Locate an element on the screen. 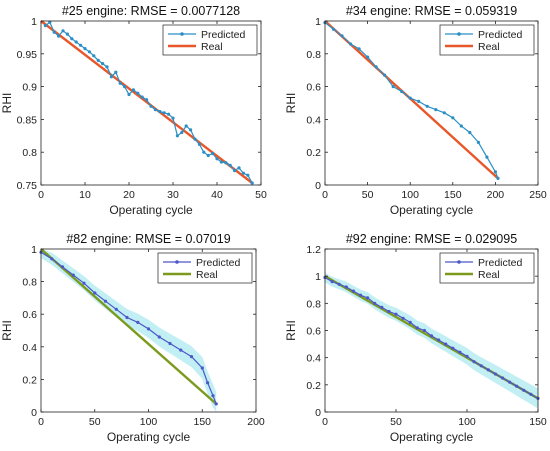 Image resolution: width=550 pixels, height=451 pixels. x-tick-label: 200 is located at coordinates (256, 422).